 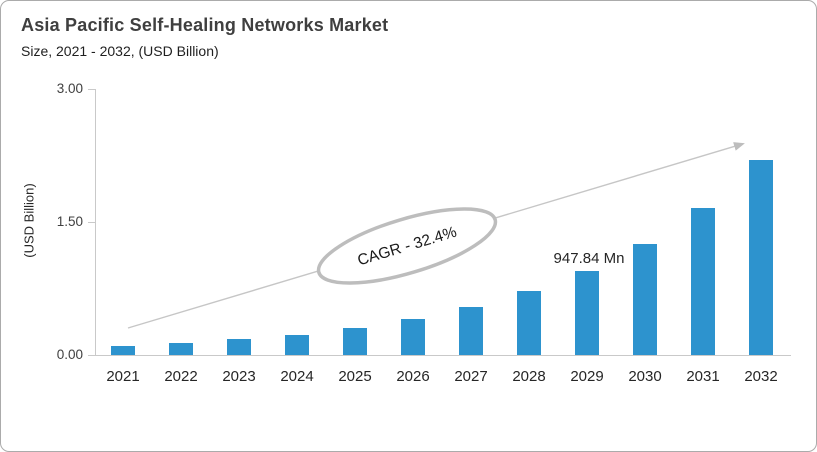 What do you see at coordinates (297, 344) in the screenshot?
I see `bar-2024` at bounding box center [297, 344].